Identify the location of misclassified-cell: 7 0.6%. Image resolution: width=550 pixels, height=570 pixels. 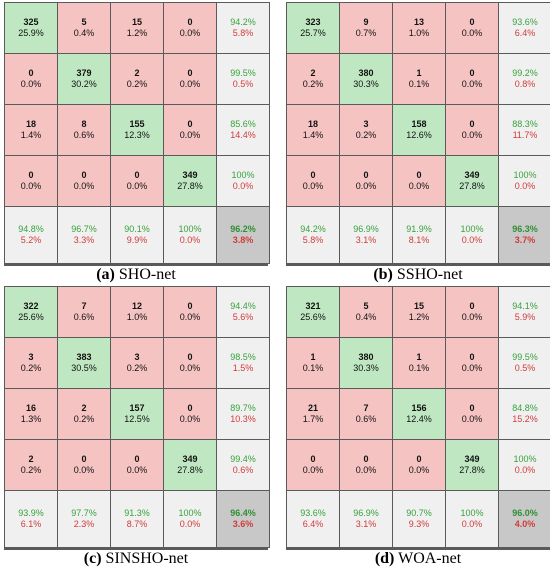
(84, 312).